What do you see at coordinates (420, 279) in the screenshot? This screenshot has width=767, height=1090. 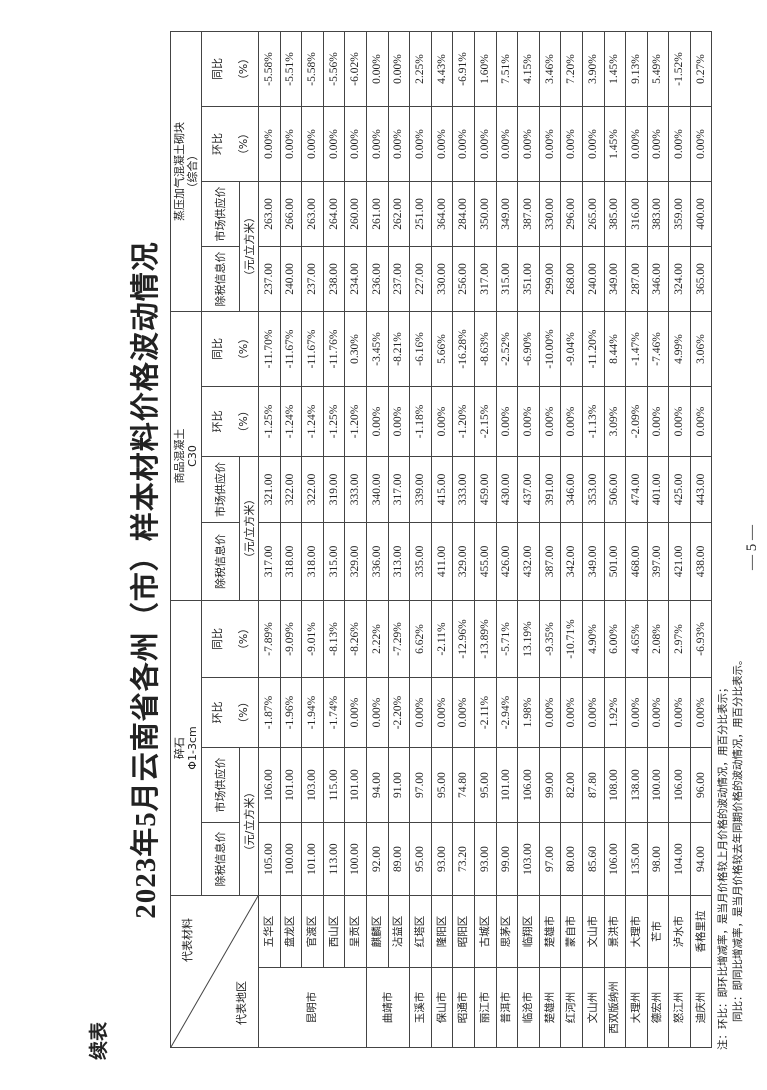 I see `value-cell: 227.00` at bounding box center [420, 279].